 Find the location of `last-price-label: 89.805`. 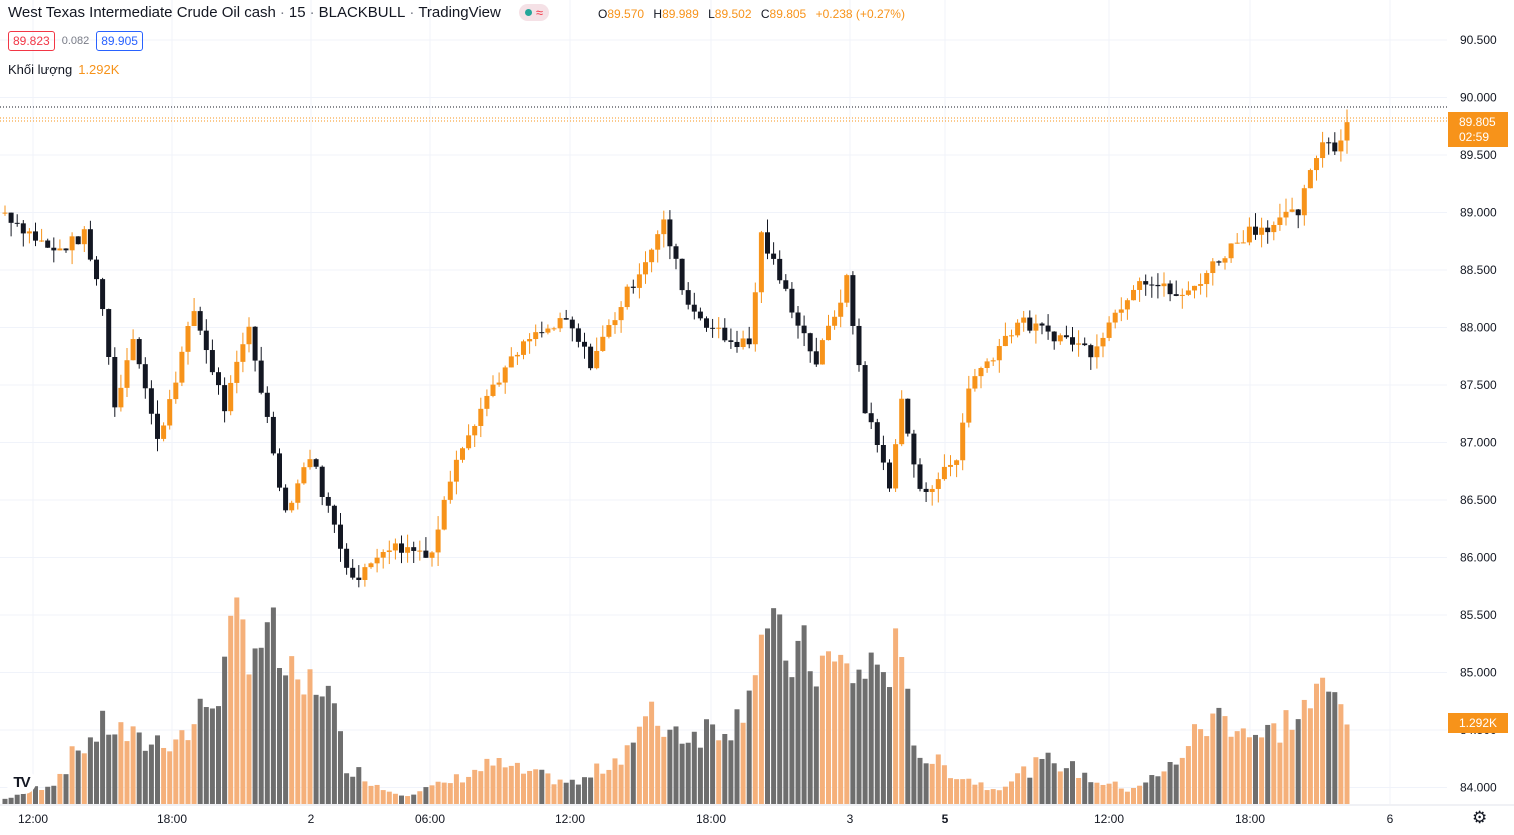

last-price-label: 89.805 is located at coordinates (1477, 122).